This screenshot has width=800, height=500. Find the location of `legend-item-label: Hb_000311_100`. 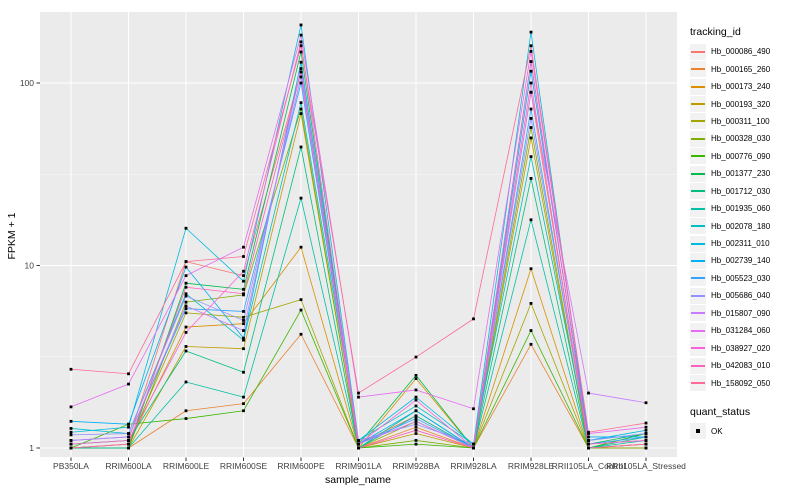

legend-item-label: Hb_000311_100 is located at coordinates (740, 121).